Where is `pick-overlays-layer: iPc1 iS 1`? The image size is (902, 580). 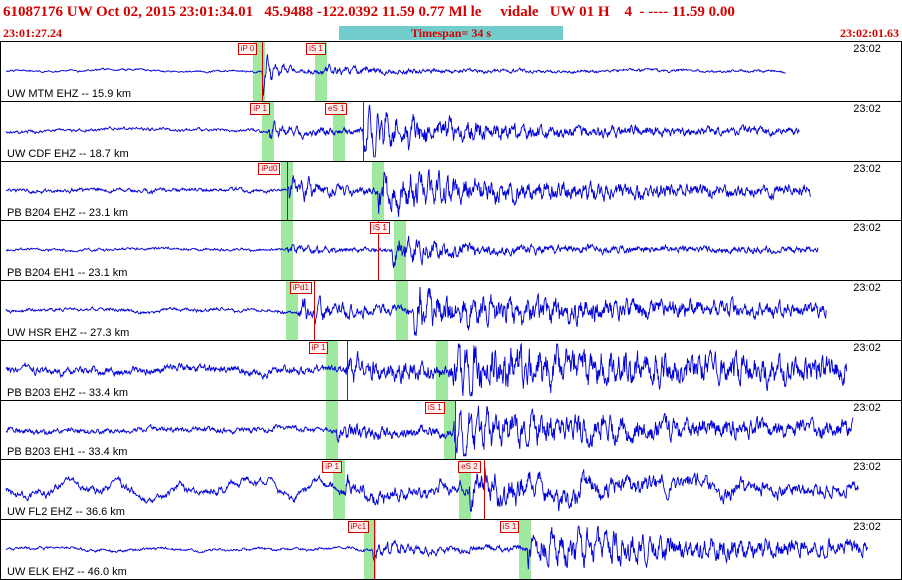
pick-overlays-layer: iPc1 iS 1 is located at coordinates (451, 550).